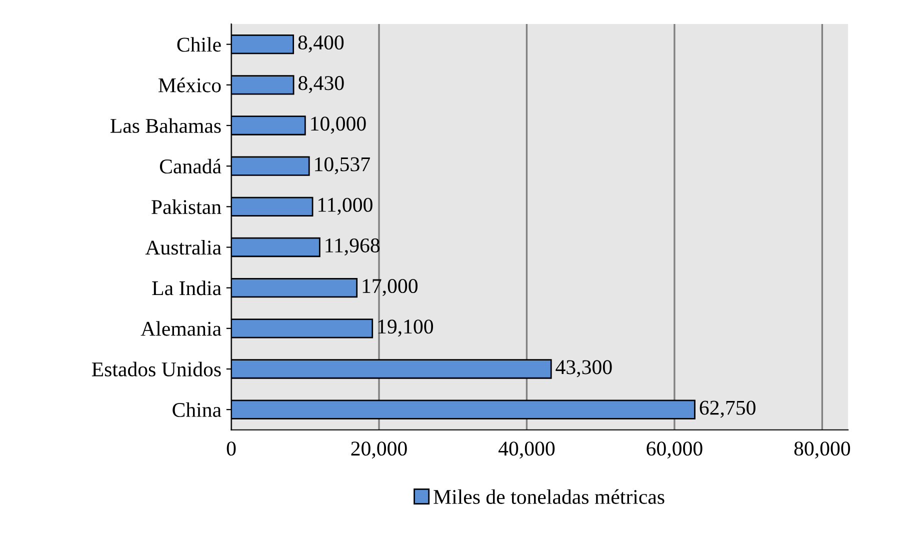  Describe the element at coordinates (728, 409) in the screenshot. I see `data-label: 62,750` at that location.